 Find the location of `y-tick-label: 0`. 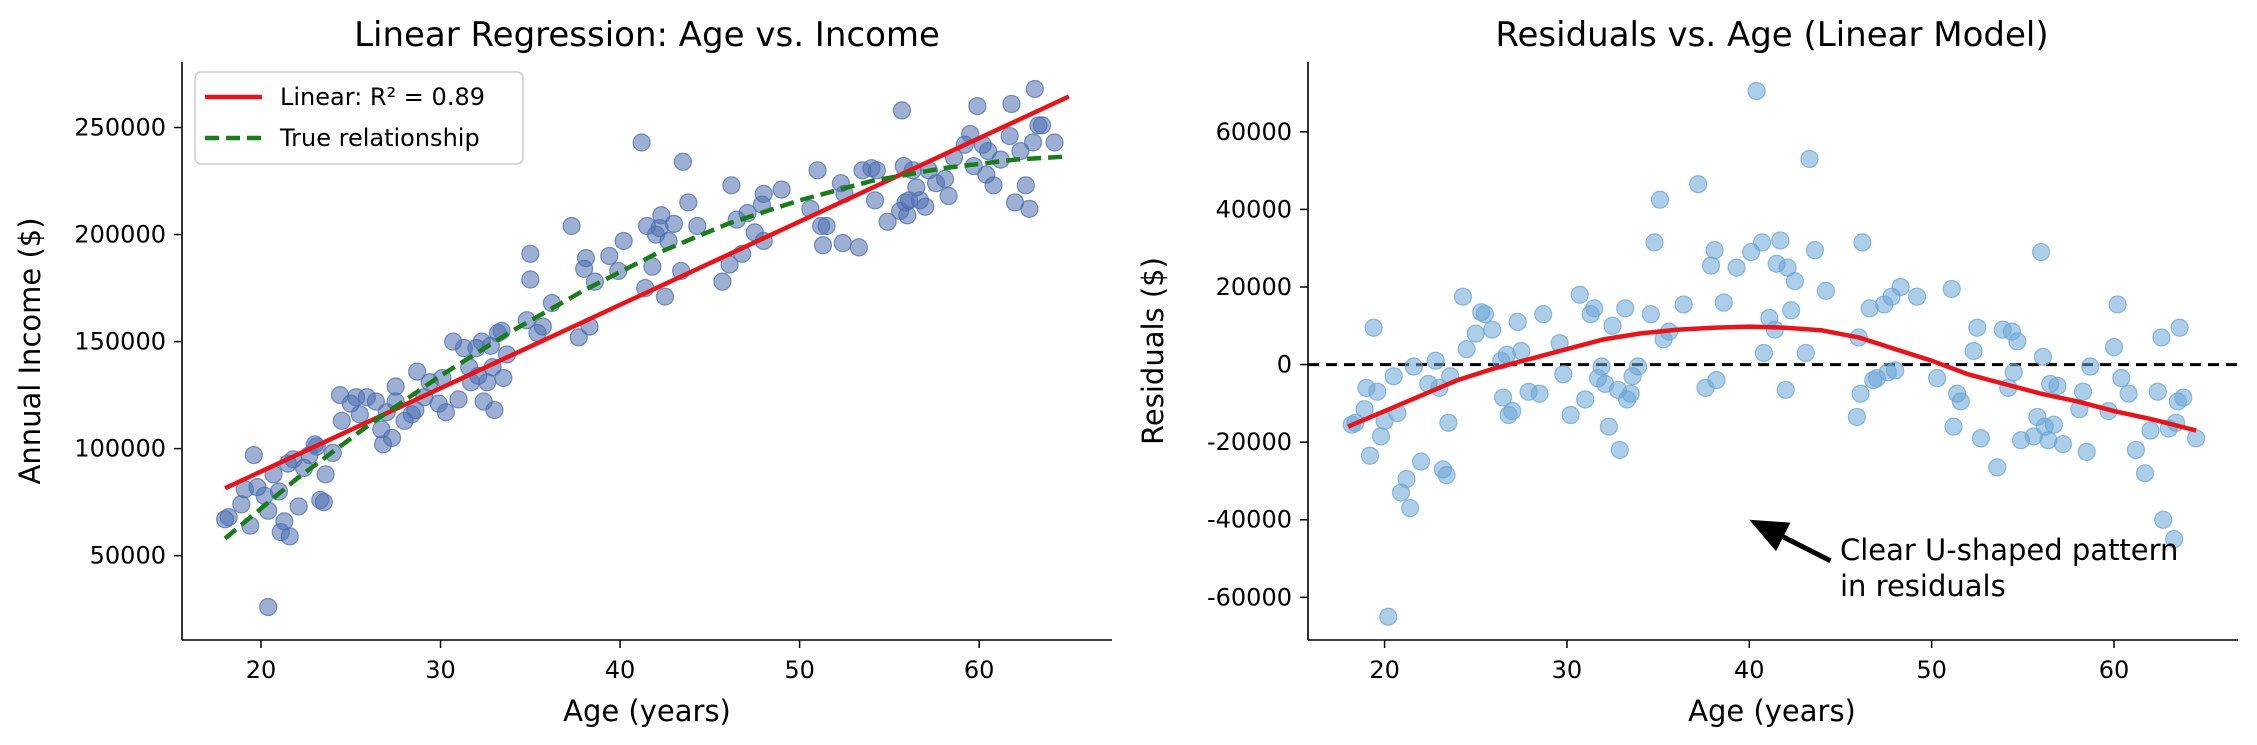

y-tick-label: 0 is located at coordinates (1284, 365).